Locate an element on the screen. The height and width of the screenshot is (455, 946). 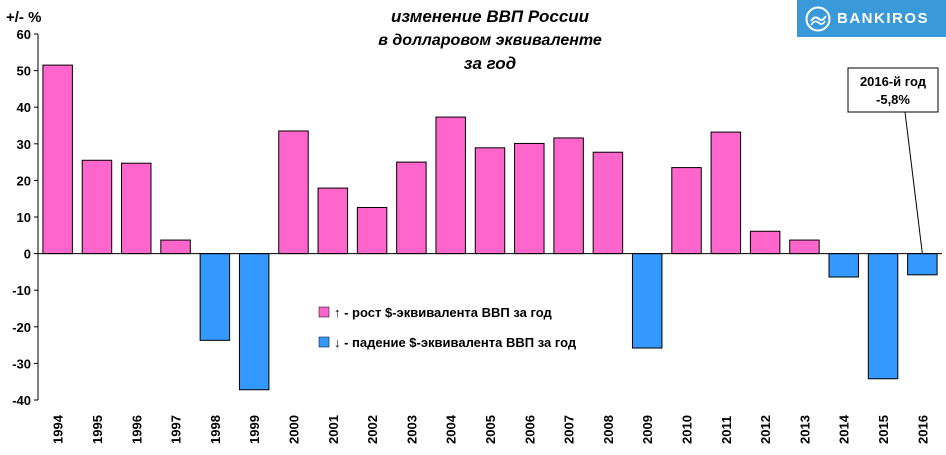
x-tick-label: 1995 is located at coordinates (97, 429).